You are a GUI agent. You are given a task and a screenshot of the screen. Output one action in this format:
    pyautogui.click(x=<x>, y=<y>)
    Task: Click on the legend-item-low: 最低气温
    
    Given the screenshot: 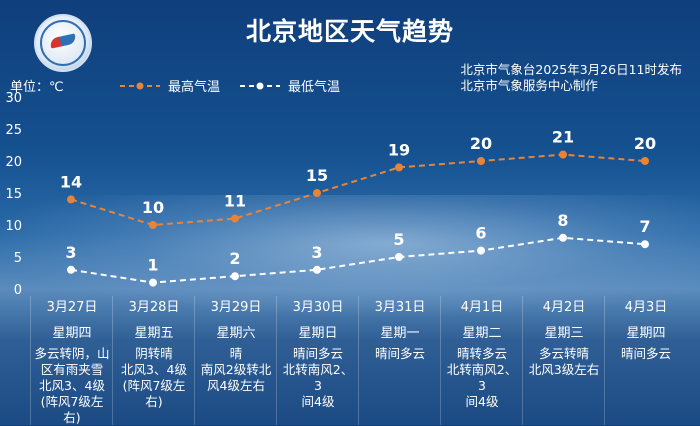 What is the action you would take?
    pyautogui.click(x=289, y=85)
    